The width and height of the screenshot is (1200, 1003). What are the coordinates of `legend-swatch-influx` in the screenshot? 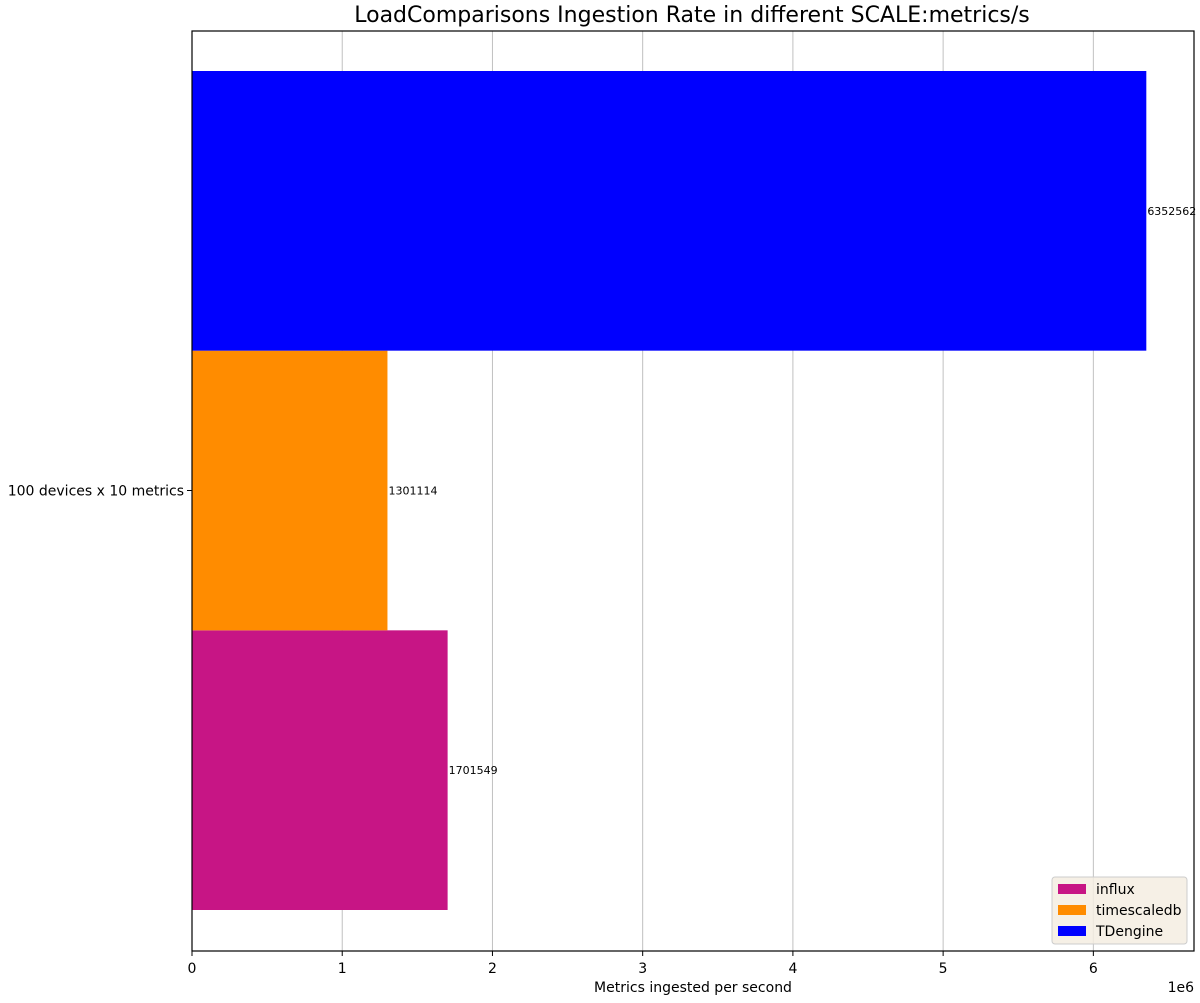 It's located at (1072, 889).